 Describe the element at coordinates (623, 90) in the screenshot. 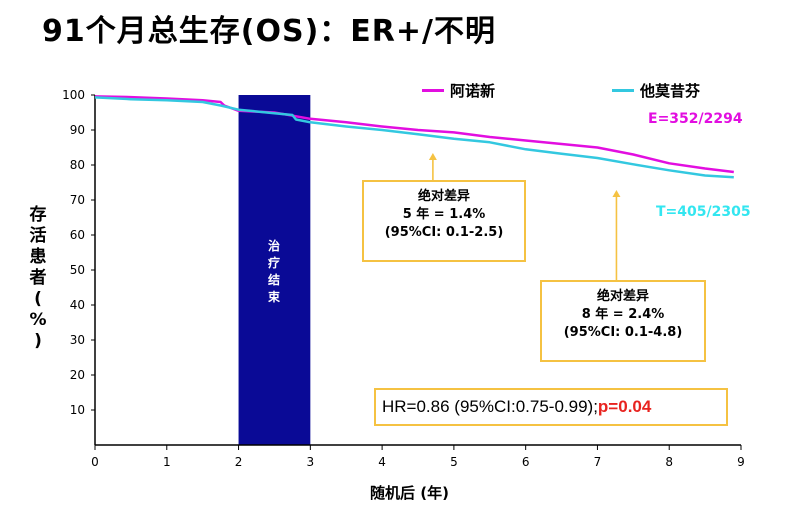

I see `legend-swatch-tamoxifen` at that location.